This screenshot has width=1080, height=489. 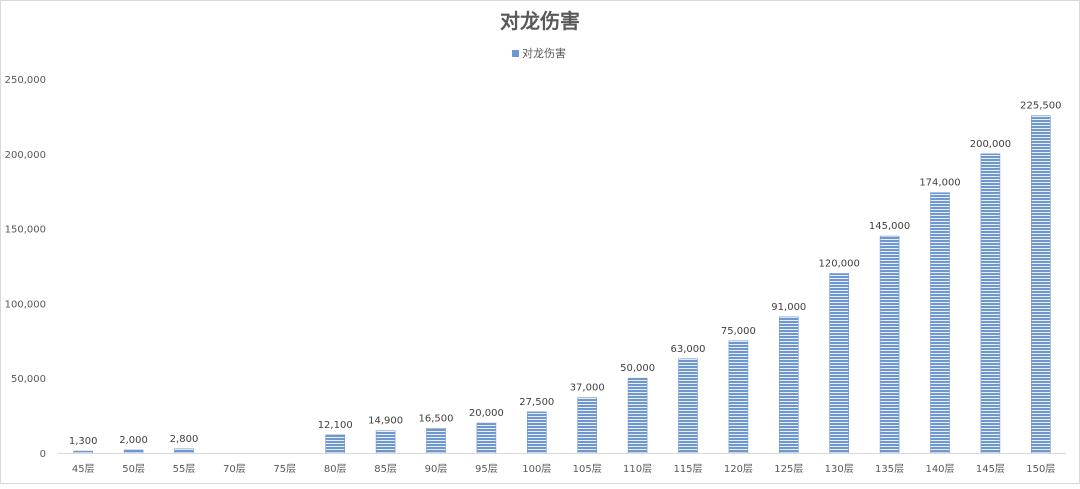 What do you see at coordinates (25, 80) in the screenshot?
I see `y-tick-label: 250,000` at bounding box center [25, 80].